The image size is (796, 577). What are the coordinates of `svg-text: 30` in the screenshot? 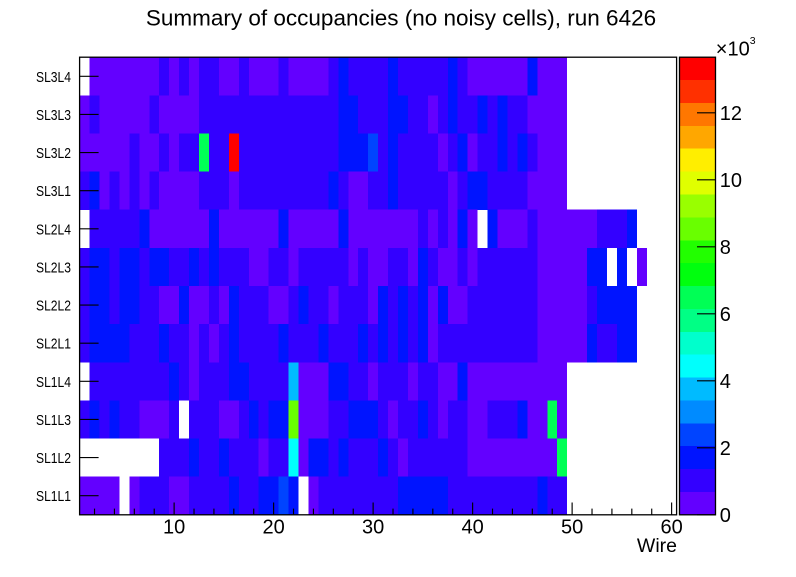 It's located at (373, 528).